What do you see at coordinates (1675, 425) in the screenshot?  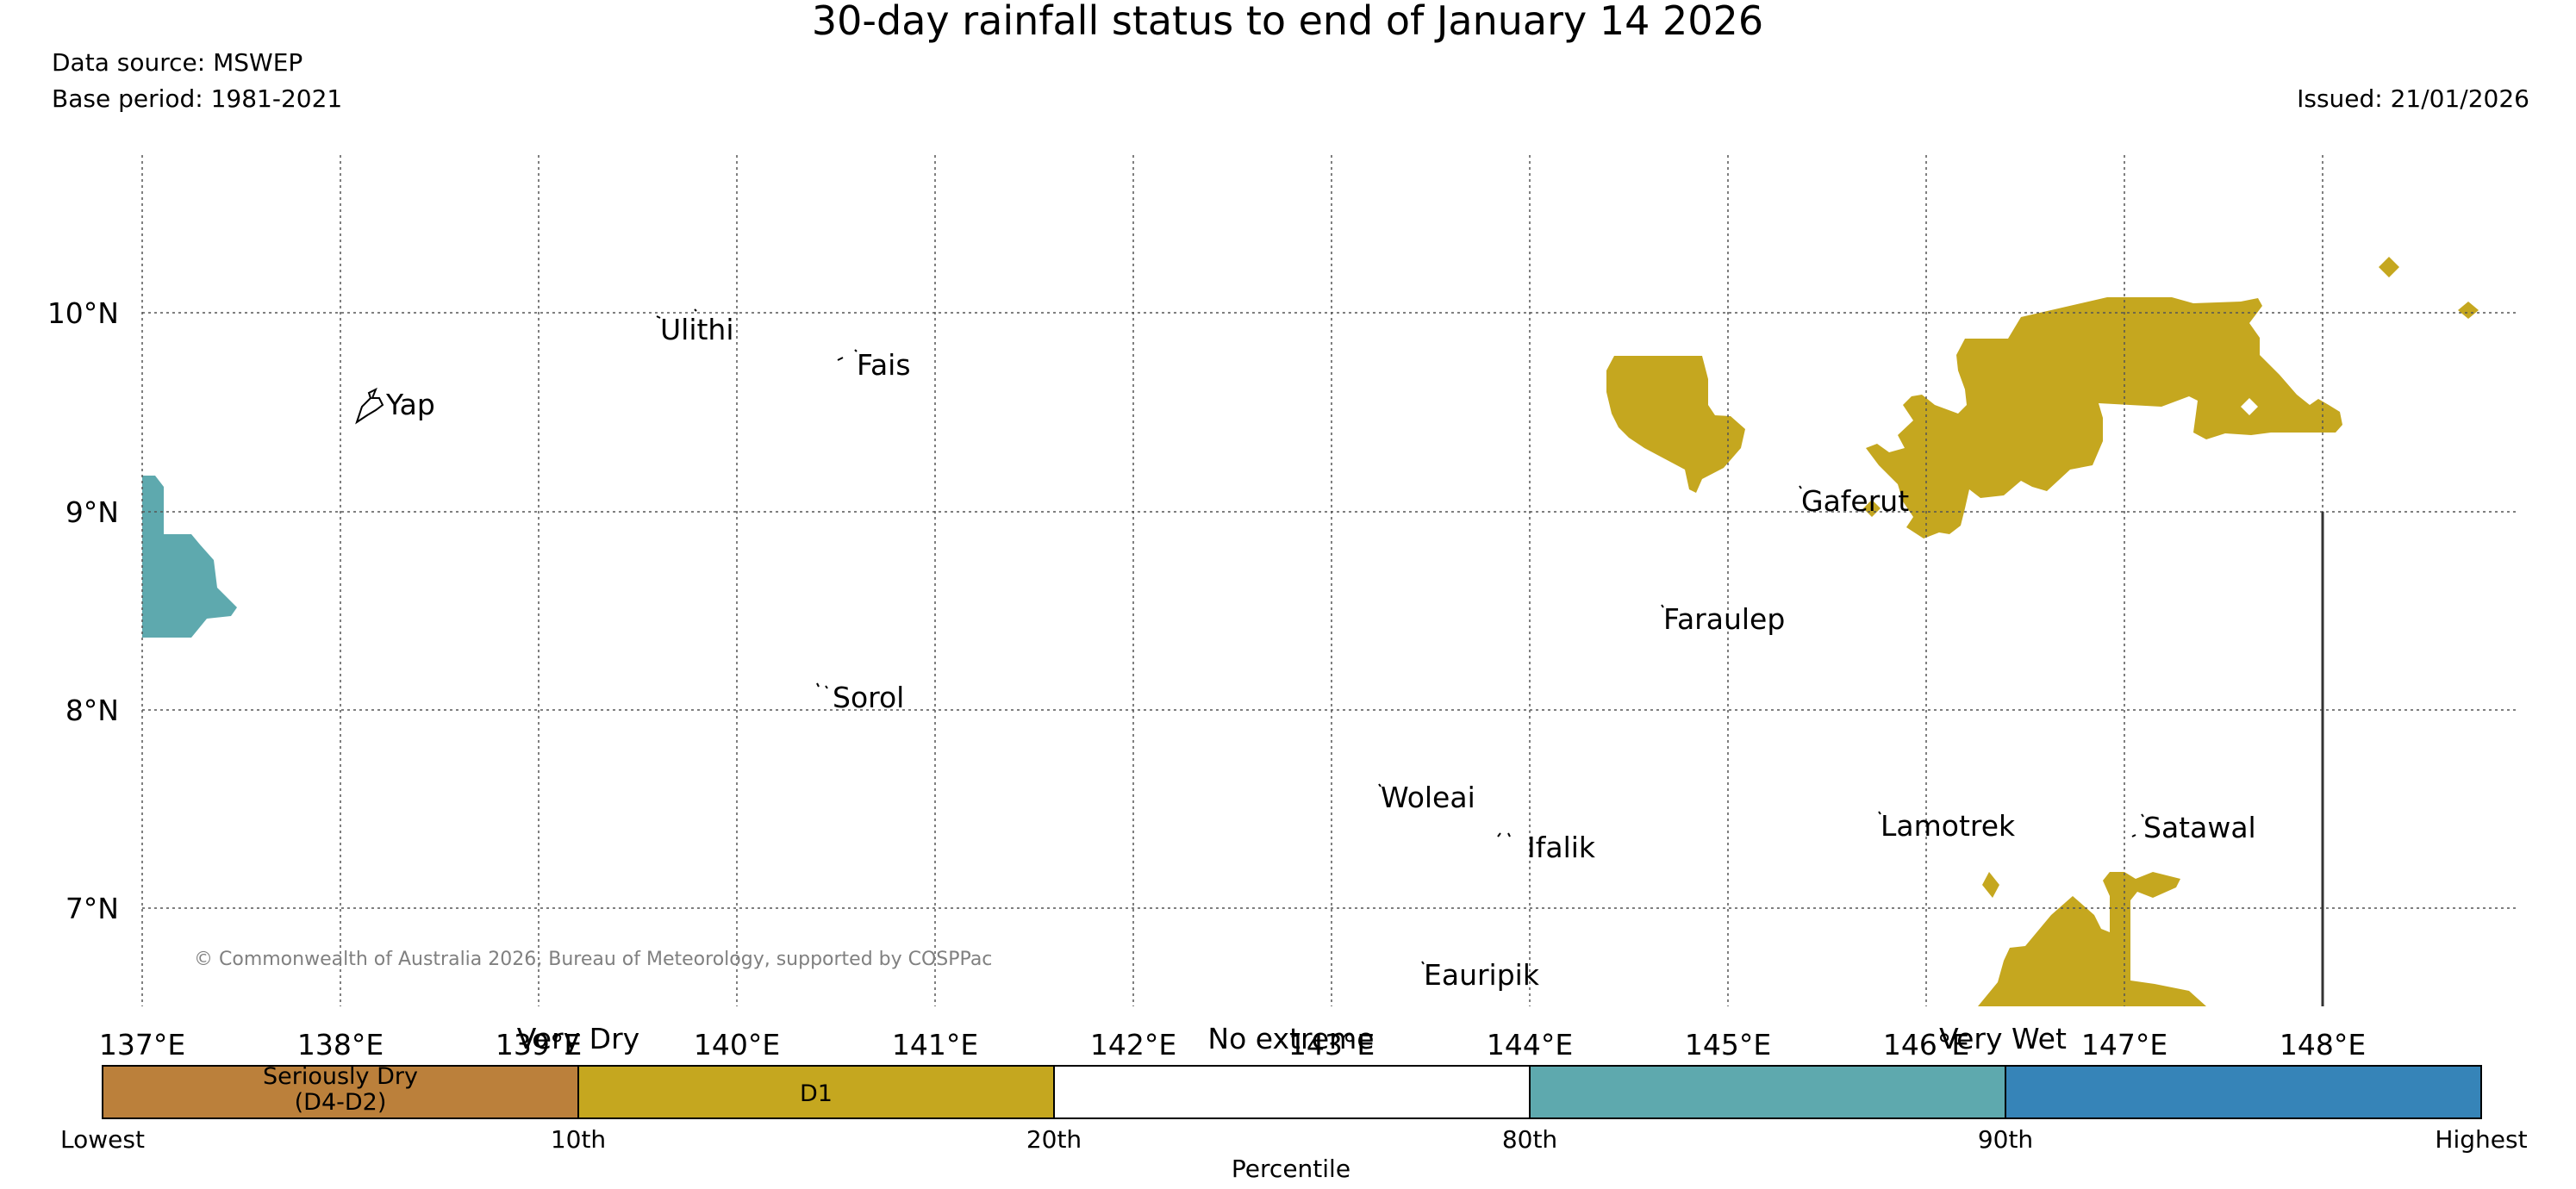 I see `very-dry-region-east-of-faraulep` at bounding box center [1675, 425].